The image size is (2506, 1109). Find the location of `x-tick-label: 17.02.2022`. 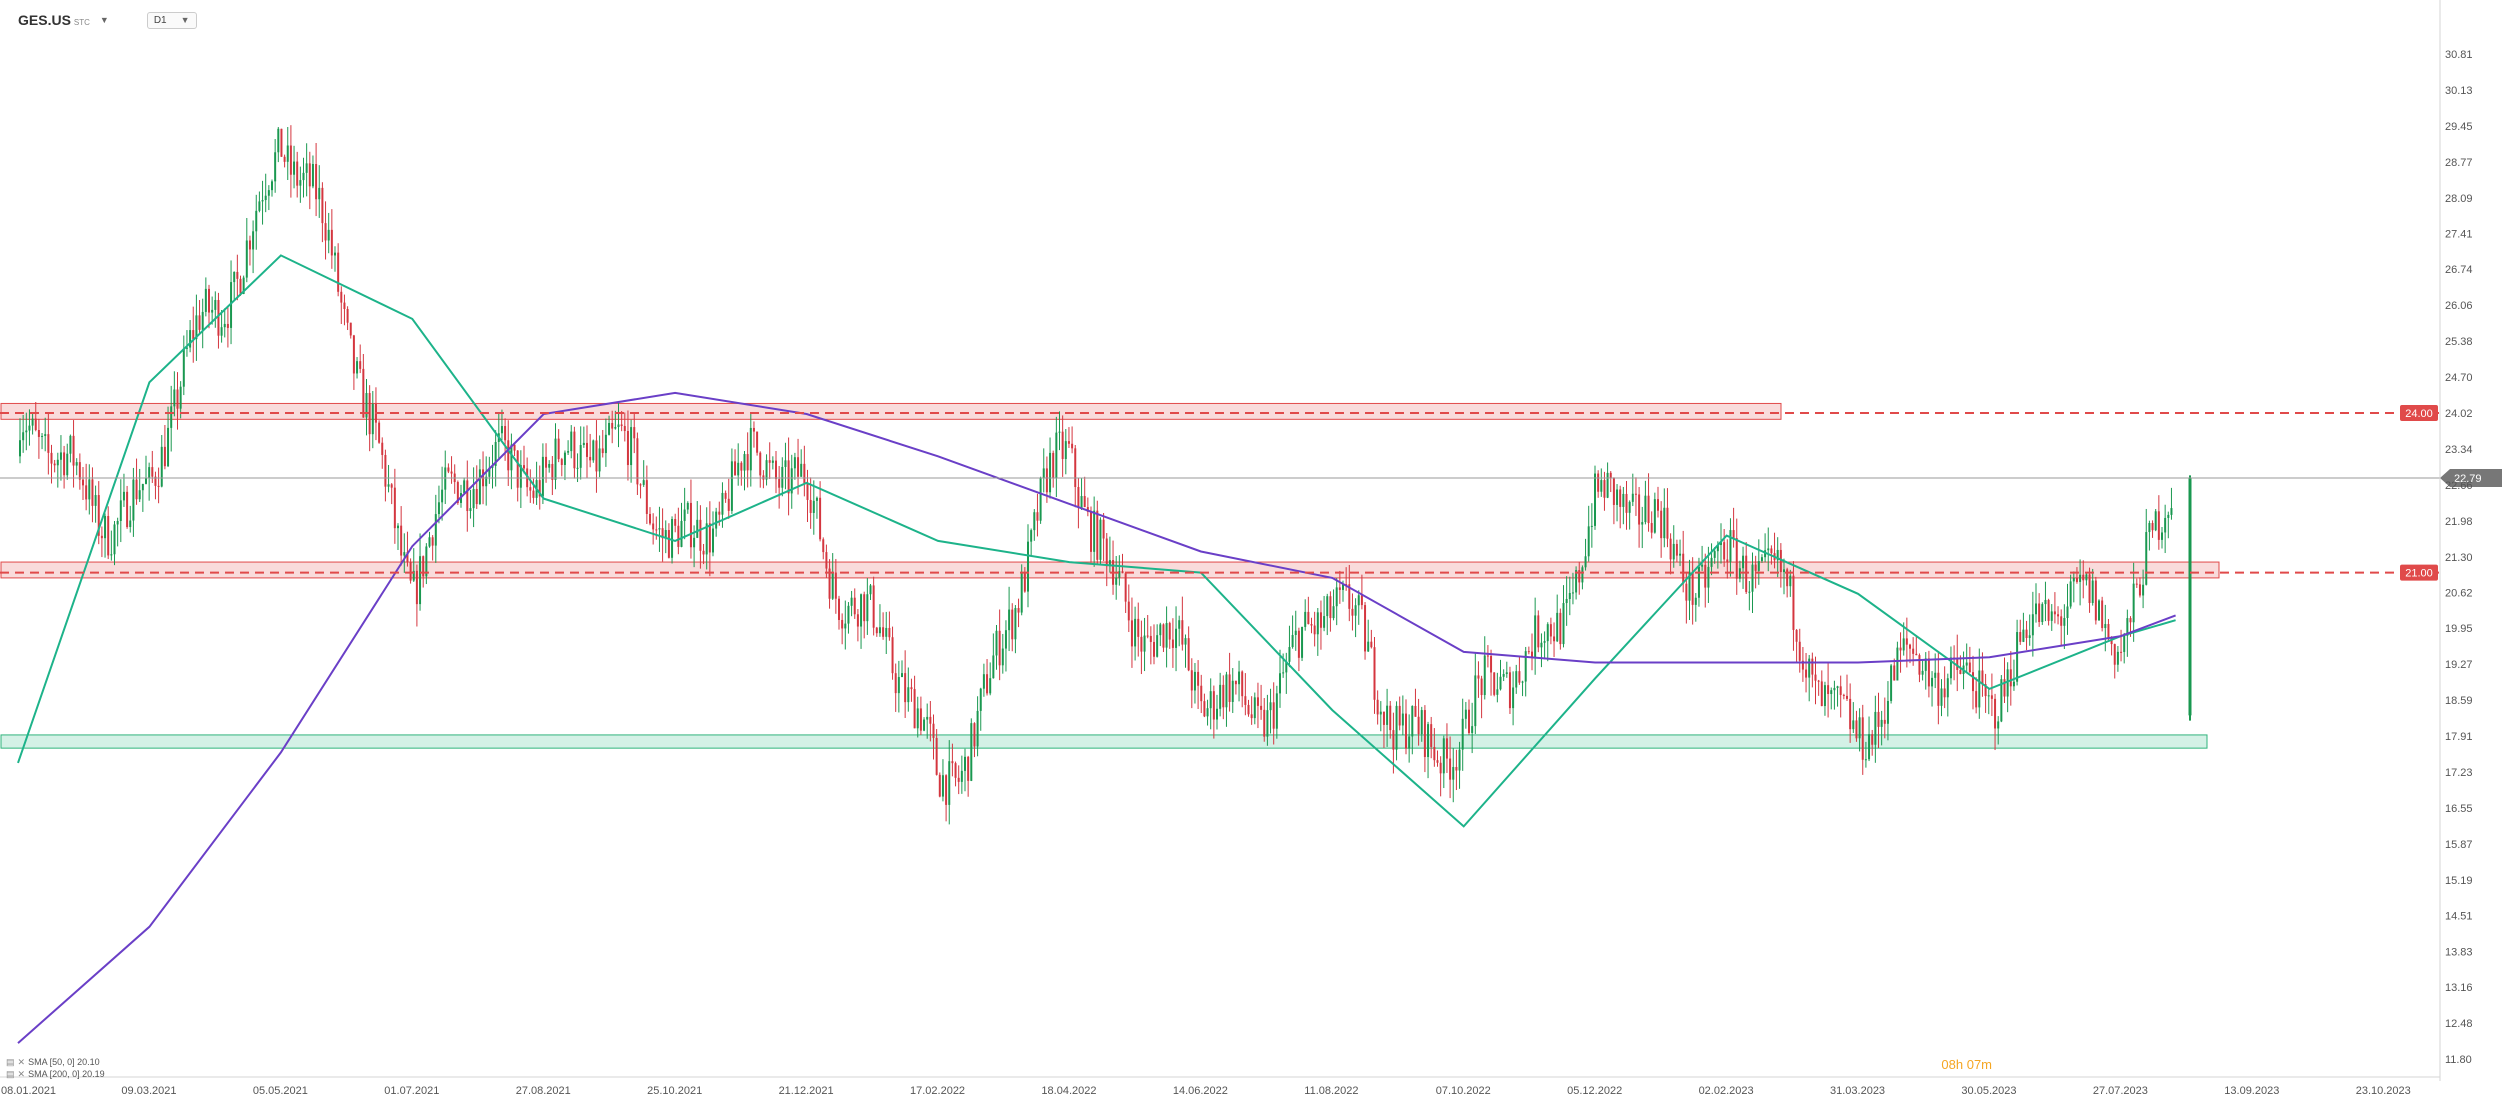

x-tick-label: 17.02.2022 is located at coordinates (937, 1091).